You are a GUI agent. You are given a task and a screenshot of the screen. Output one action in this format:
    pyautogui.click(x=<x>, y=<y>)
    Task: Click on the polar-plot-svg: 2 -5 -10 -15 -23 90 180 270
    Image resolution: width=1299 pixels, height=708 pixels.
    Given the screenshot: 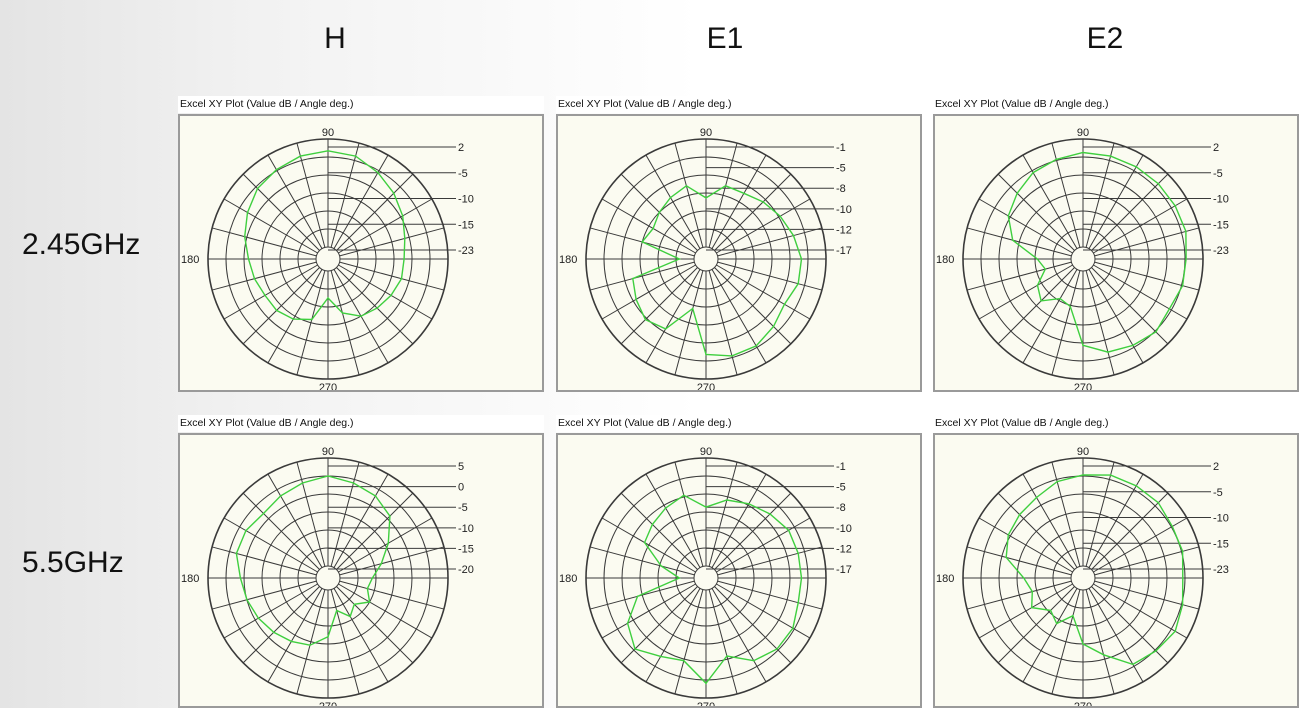 What is the action you would take?
    pyautogui.click(x=1082, y=258)
    